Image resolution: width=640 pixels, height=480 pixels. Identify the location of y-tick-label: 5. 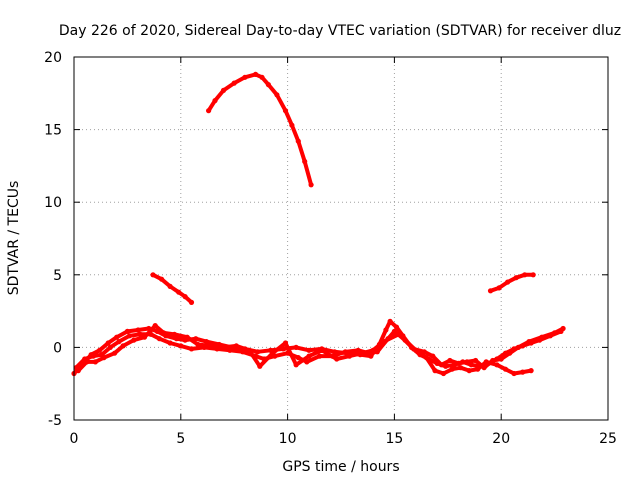
(57, 276).